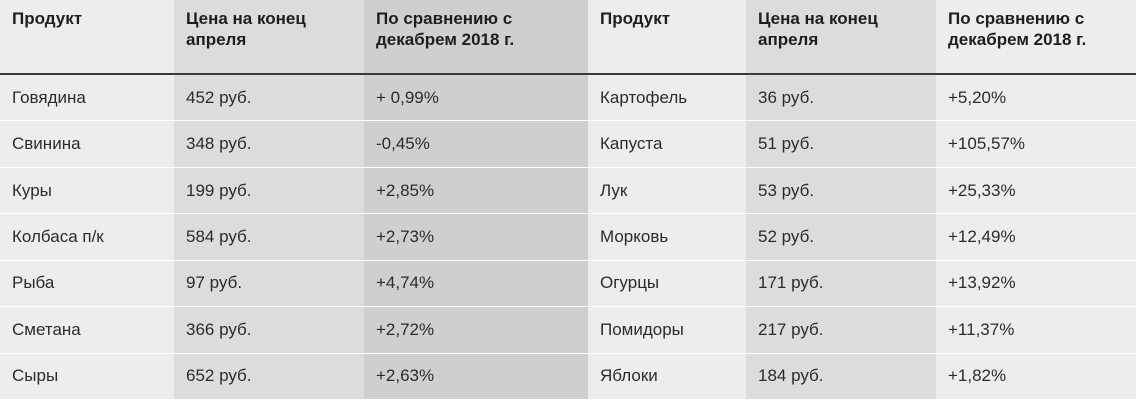  I want to click on cell-product: Свинина, so click(87, 144).